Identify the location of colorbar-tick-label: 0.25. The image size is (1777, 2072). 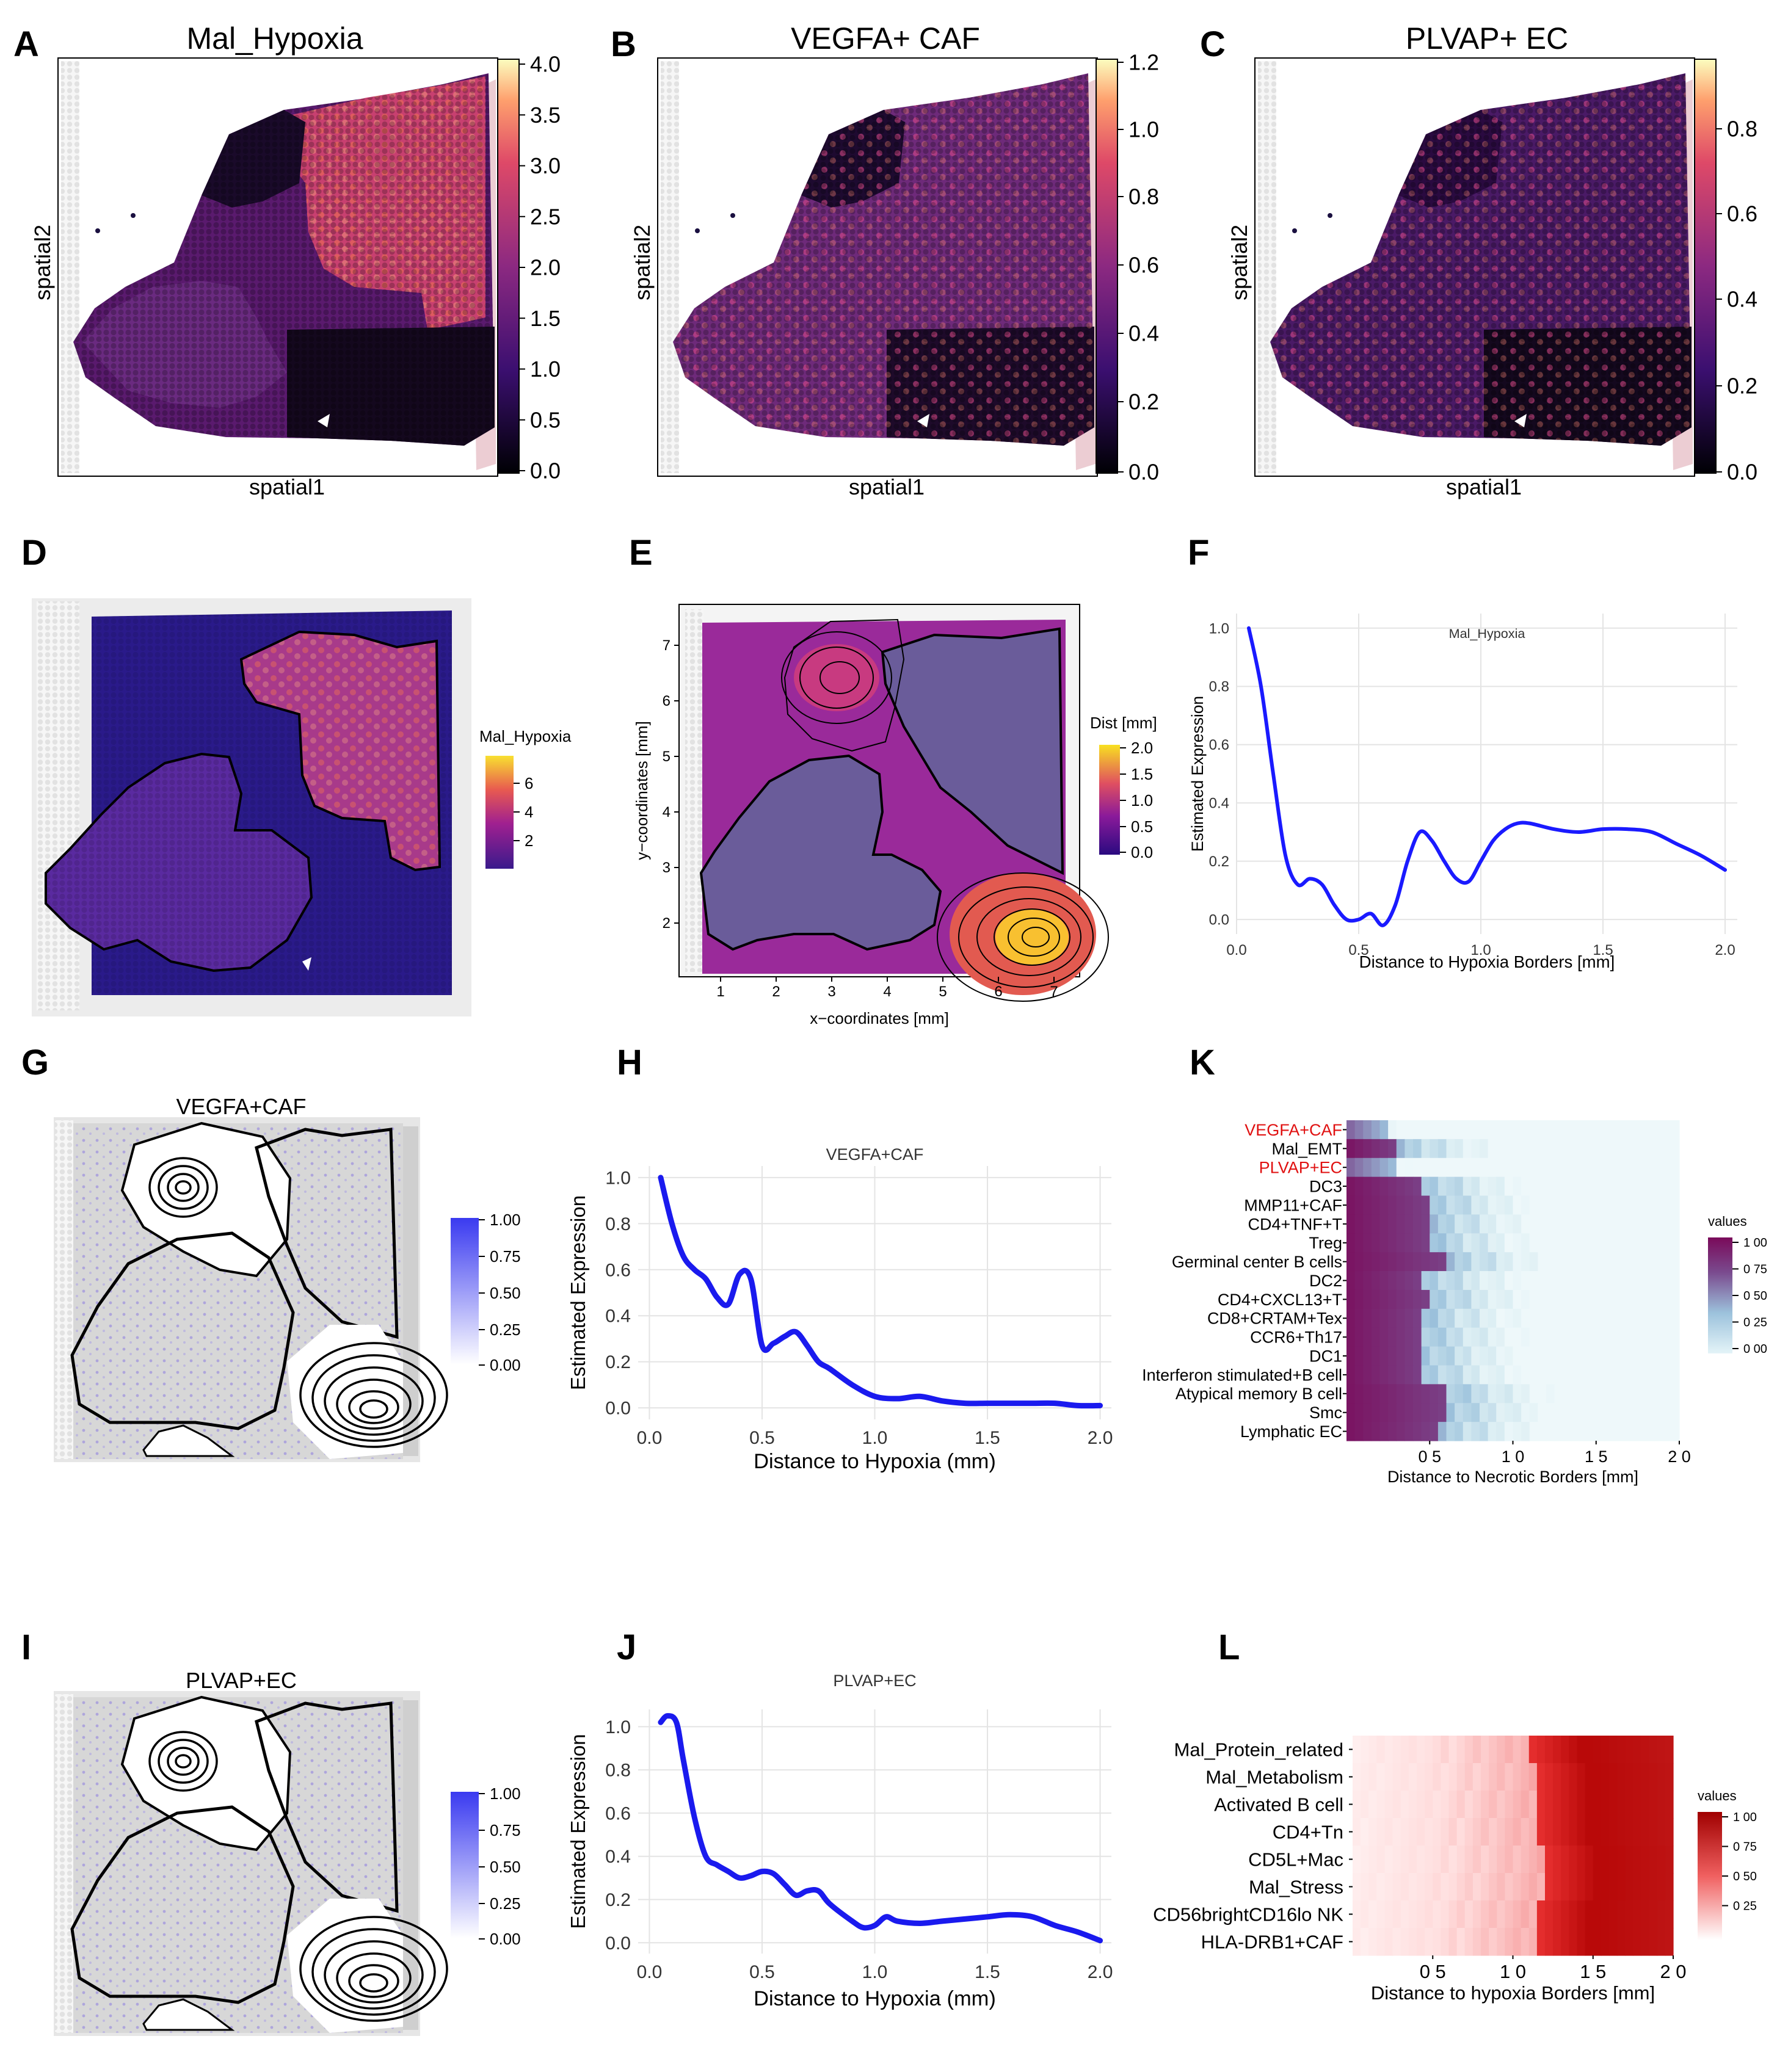
(505, 1903).